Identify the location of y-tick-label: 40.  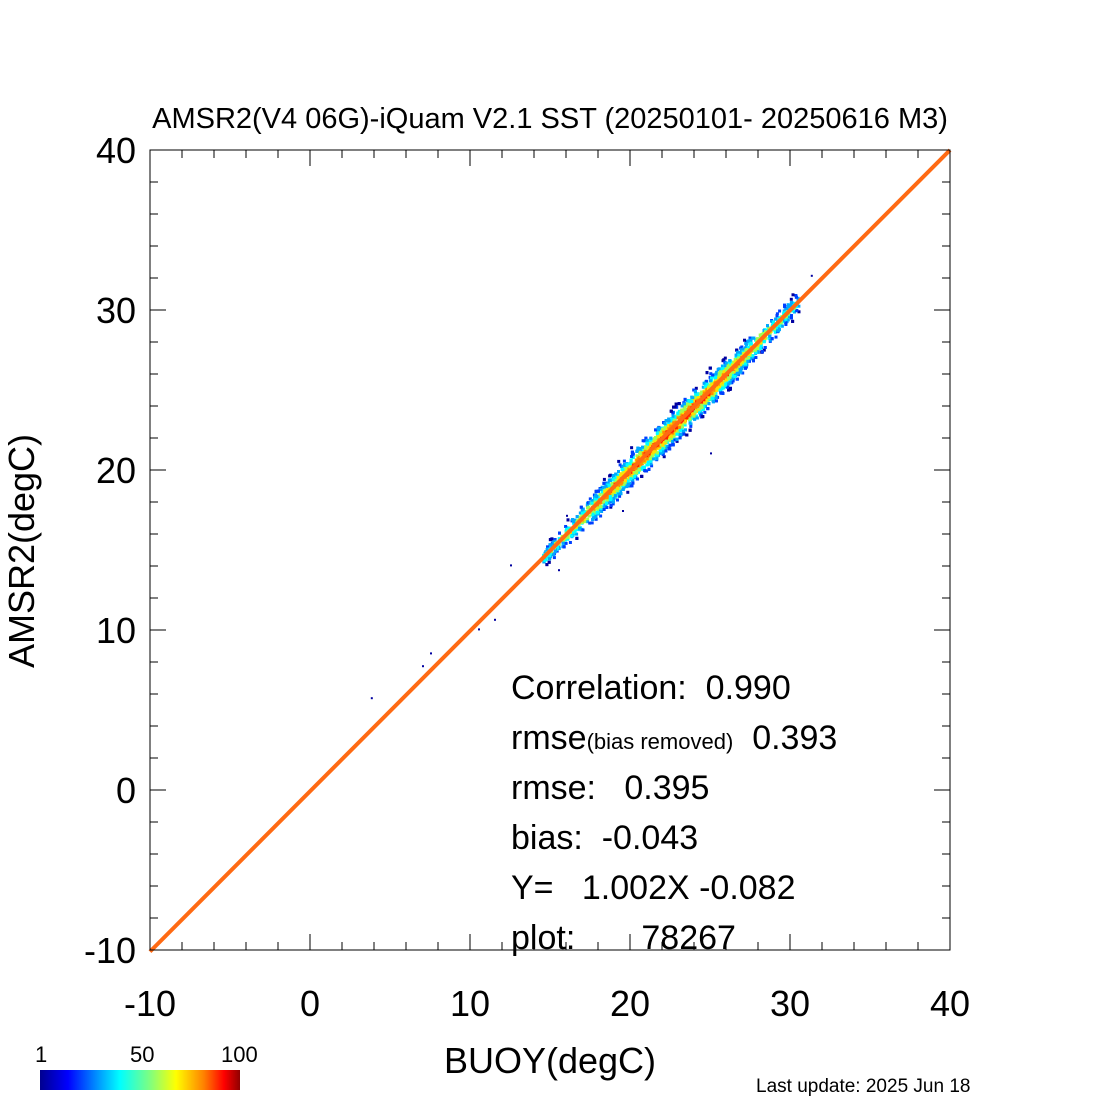
(116, 150).